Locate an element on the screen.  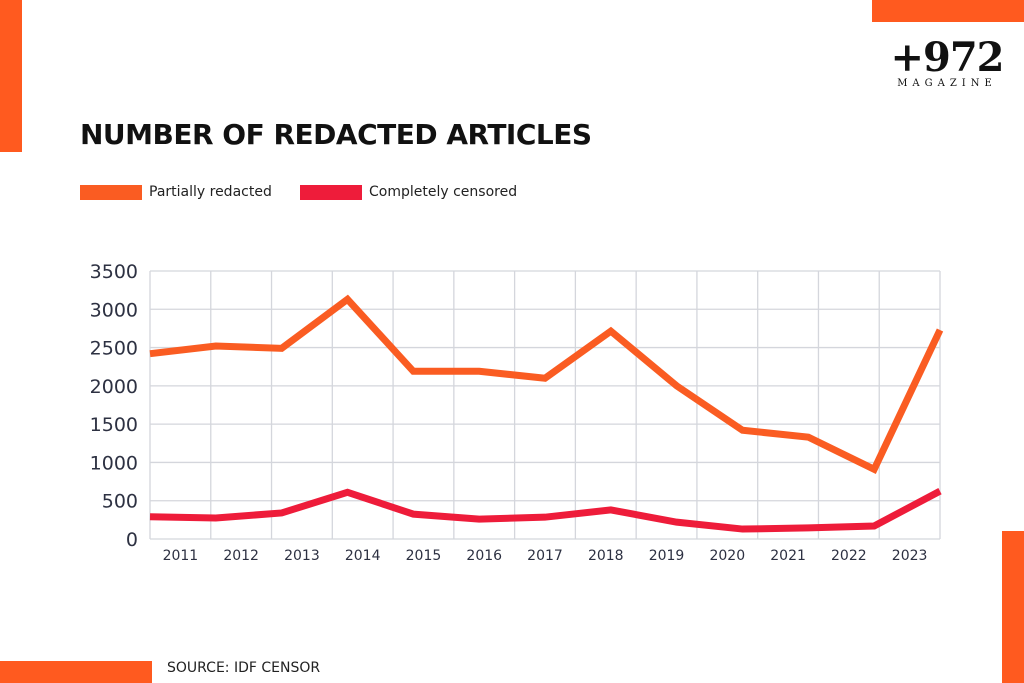
y-tick-label: 2000 is located at coordinates (114, 387).